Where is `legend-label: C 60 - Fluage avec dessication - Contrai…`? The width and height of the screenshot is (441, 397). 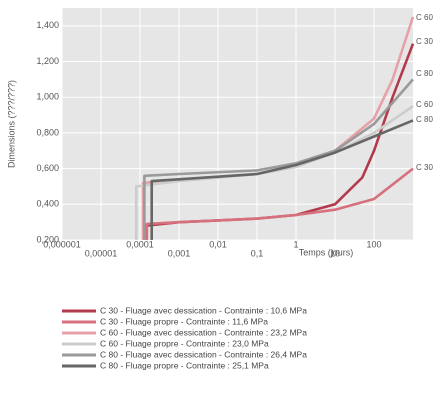
legend-label: C 60 - Fluage avec dessication - Contrai… is located at coordinates (203, 332).